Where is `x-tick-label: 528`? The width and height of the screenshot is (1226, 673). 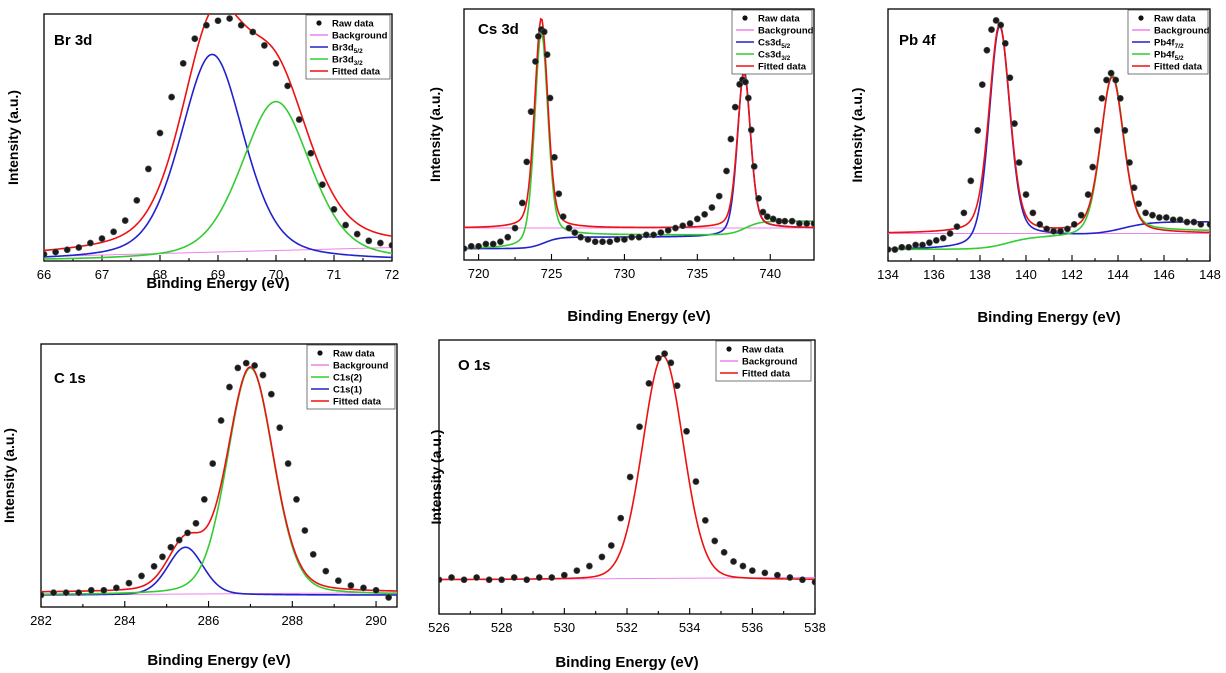 x-tick-label: 528 is located at coordinates (502, 627).